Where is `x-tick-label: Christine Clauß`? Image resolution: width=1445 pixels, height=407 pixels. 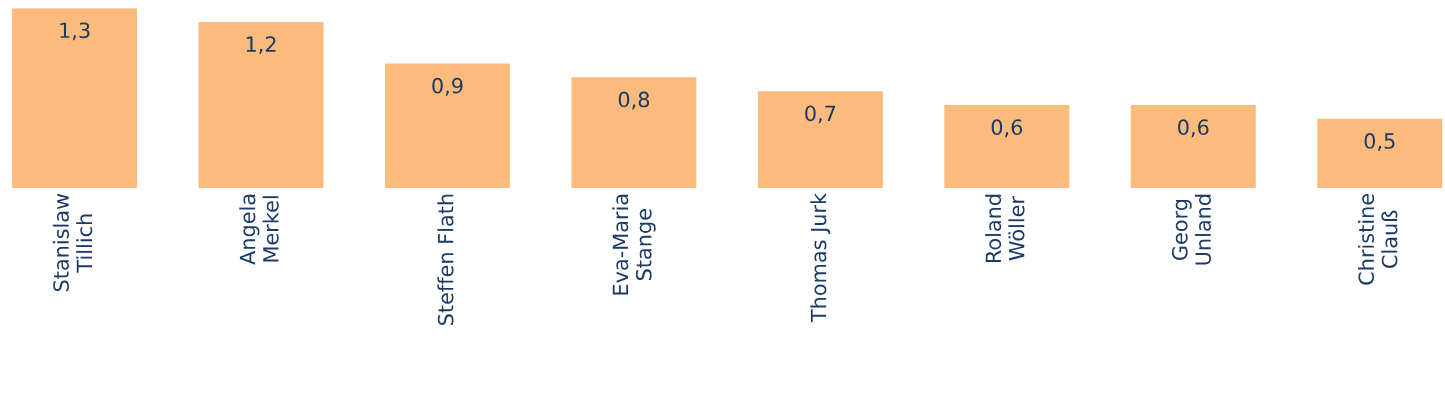
x-tick-label: Christine Clauß is located at coordinates (1378, 239).